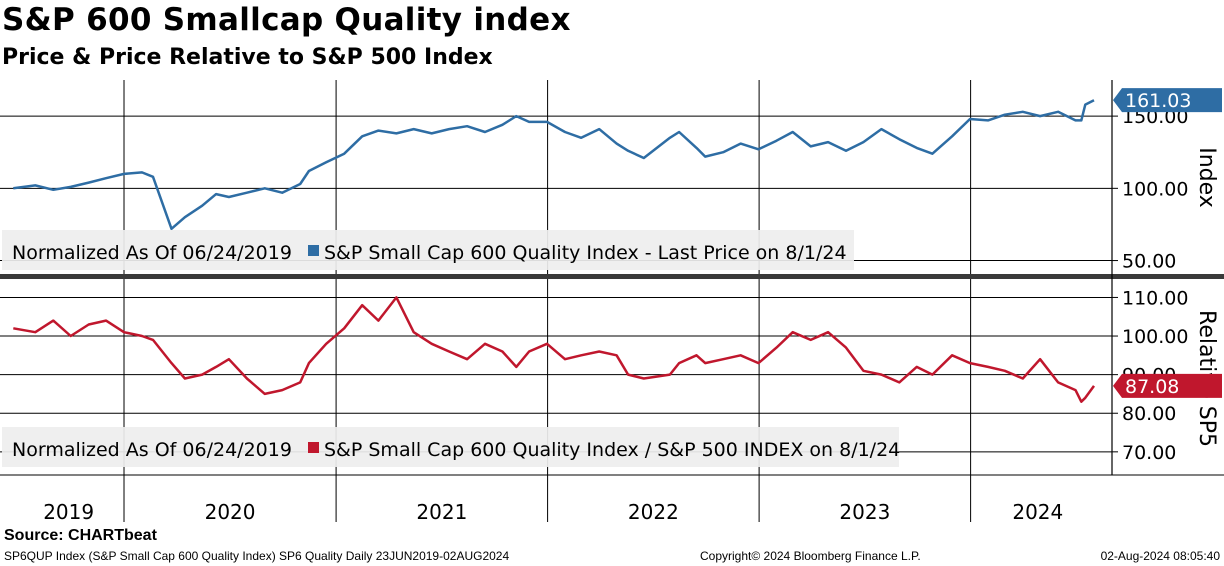 This screenshot has height=566, width=1224. Describe the element at coordinates (612, 276) in the screenshot. I see `panel-divider` at that location.